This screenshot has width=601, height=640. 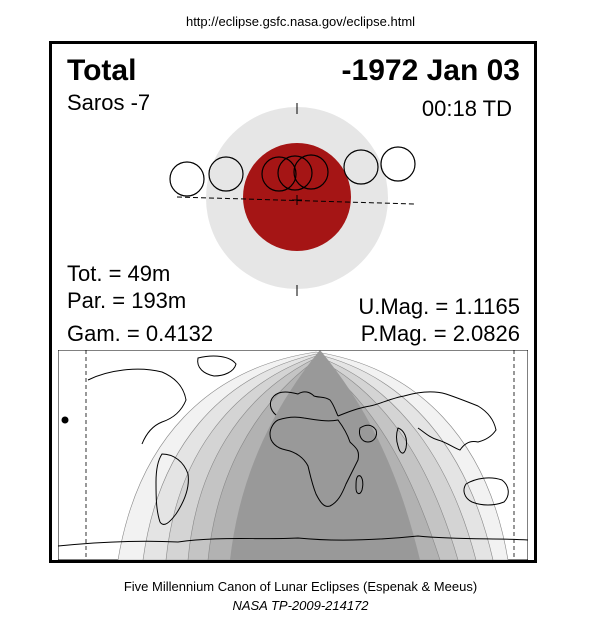 I want to click on eclipse-geometry-diagram, so click(x=292, y=199).